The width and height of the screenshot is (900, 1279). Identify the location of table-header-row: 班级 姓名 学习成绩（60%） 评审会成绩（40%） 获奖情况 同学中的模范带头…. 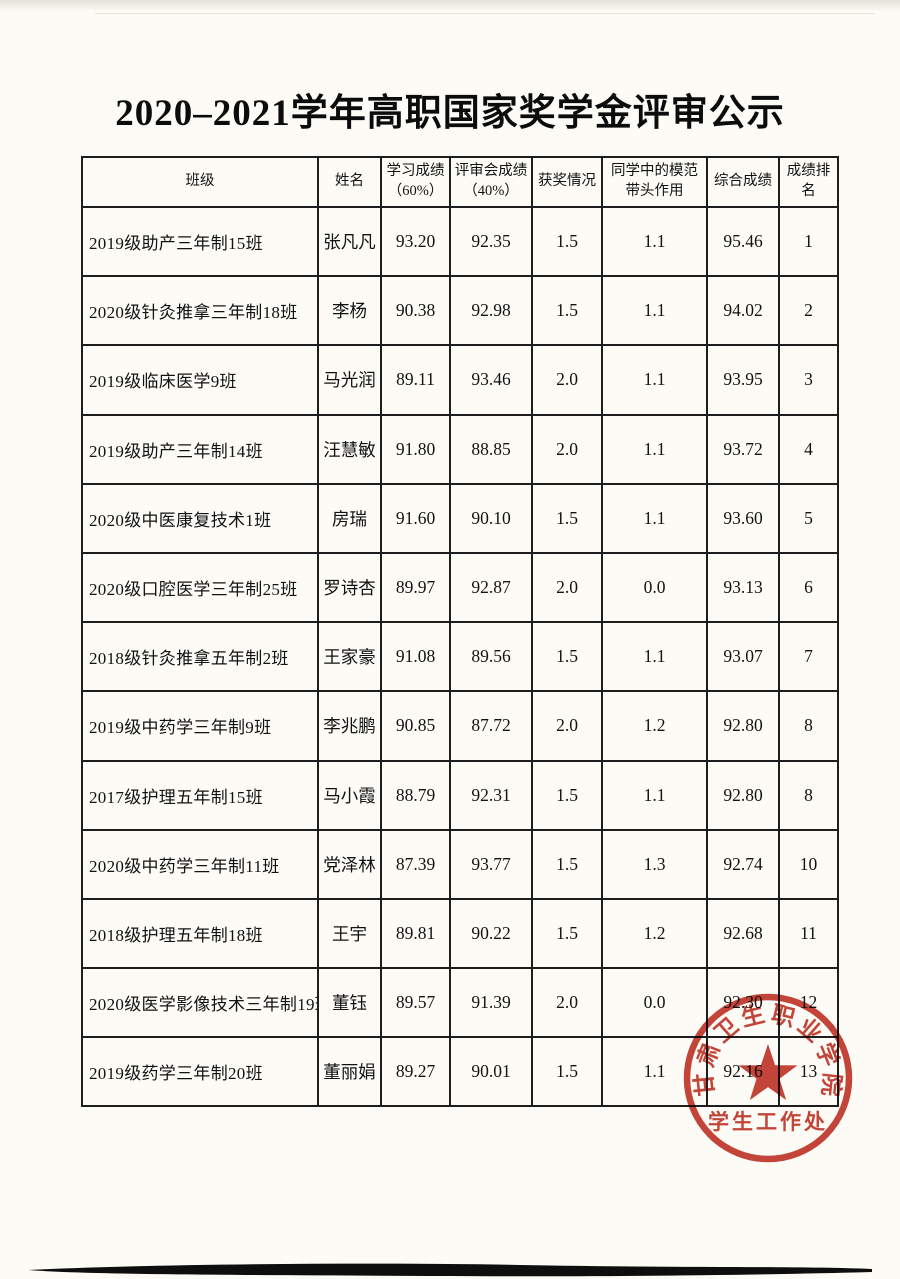
(460, 182).